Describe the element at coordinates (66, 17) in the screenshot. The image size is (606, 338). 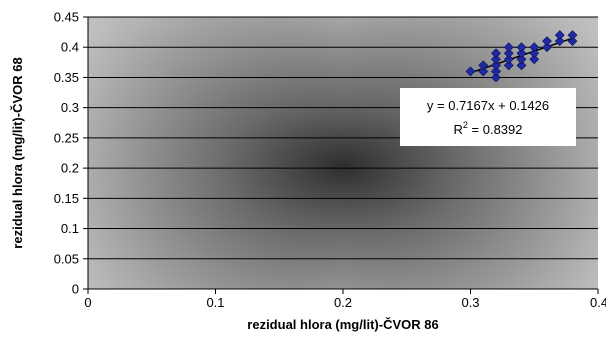
I see `y-tick-label: 0.45` at that location.